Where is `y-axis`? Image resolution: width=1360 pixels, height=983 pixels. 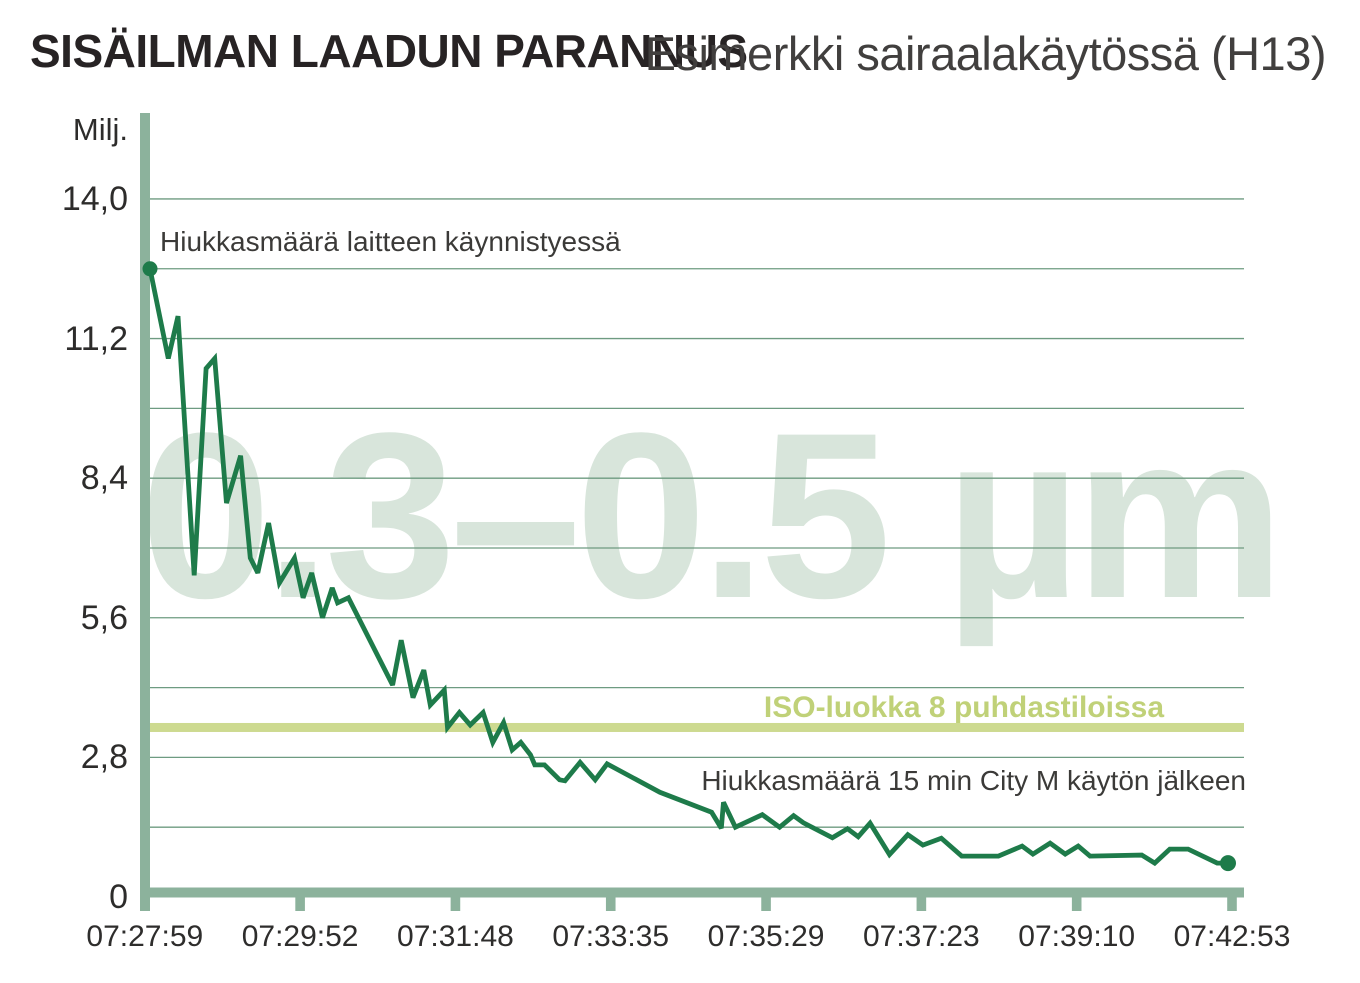
y-axis is located at coordinates (145, 512).